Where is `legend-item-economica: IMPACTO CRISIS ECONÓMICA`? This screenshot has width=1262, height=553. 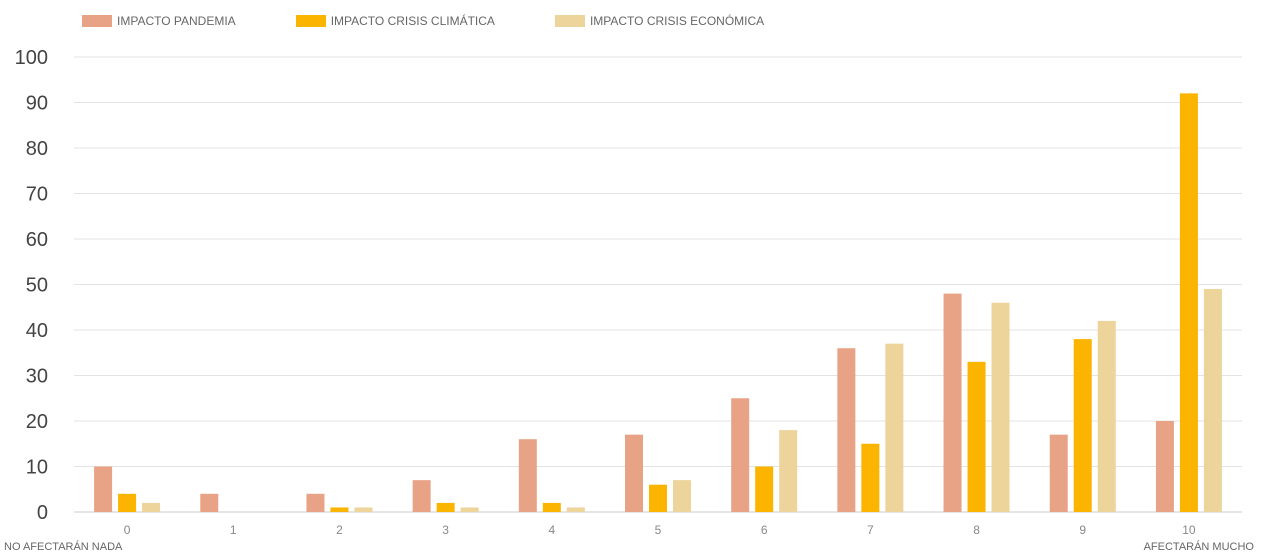
legend-item-economica: IMPACTO CRISIS ECONÓMICA is located at coordinates (659, 21).